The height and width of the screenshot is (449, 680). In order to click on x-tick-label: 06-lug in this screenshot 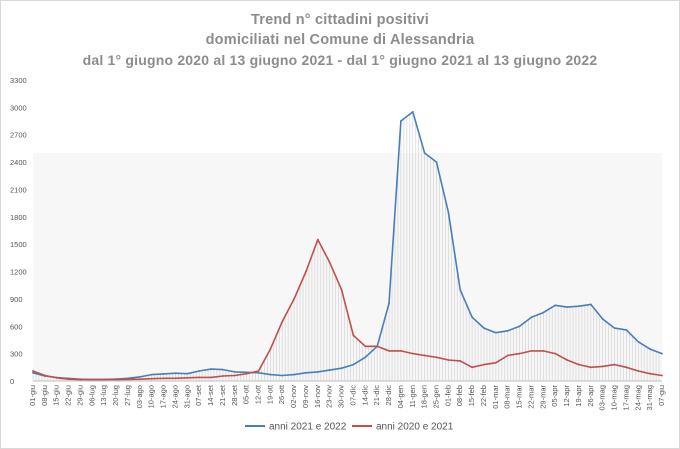, I will do `click(91, 395)`.